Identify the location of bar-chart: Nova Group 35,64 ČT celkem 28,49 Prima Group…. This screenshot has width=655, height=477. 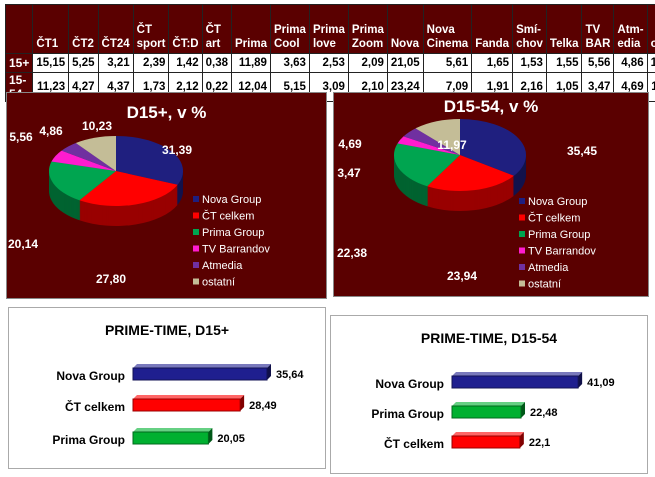
(178, 405).